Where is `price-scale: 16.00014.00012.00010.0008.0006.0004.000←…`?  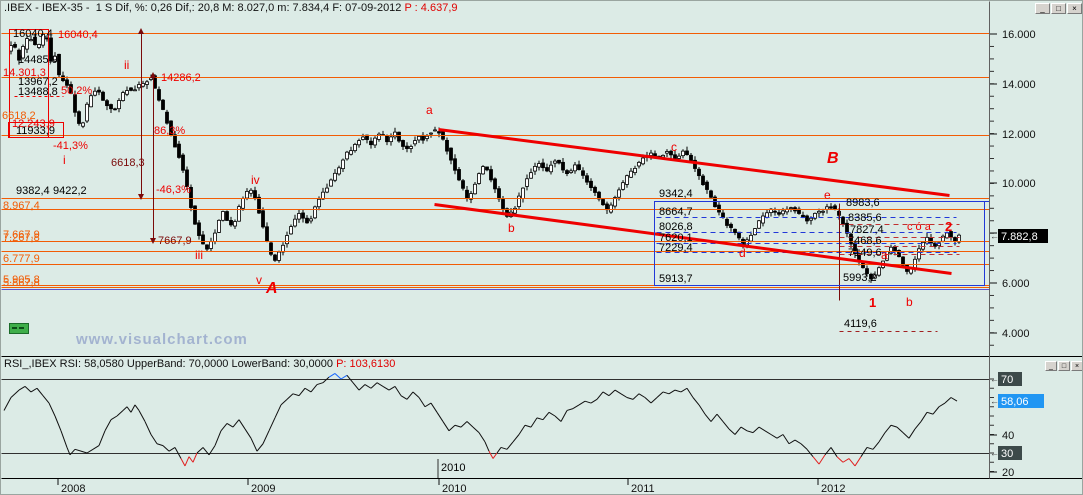
price-scale: 16.00014.00012.00010.0008.0006.0004.000←… is located at coordinates (1019, 187).